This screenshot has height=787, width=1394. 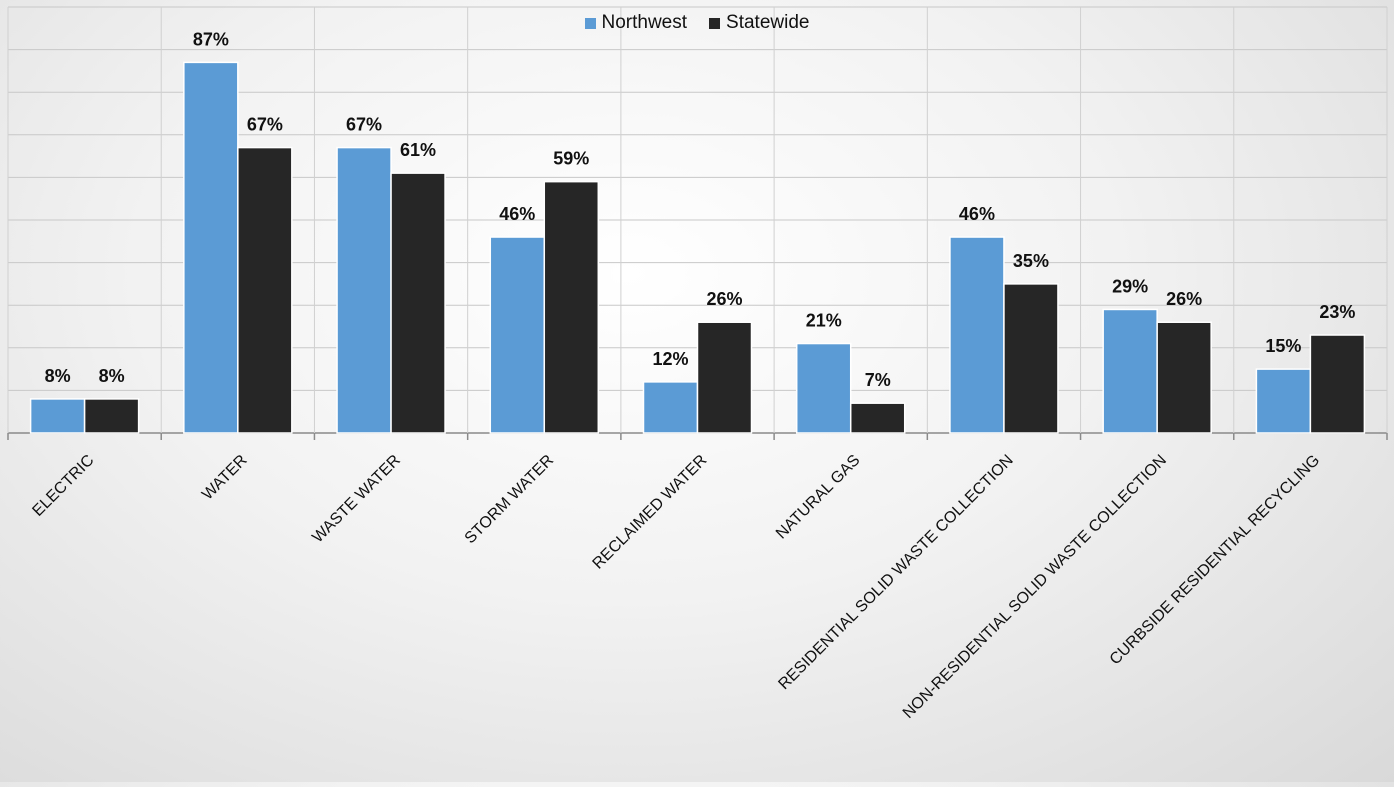 What do you see at coordinates (1283, 346) in the screenshot?
I see `data-label-northwest: 15%` at bounding box center [1283, 346].